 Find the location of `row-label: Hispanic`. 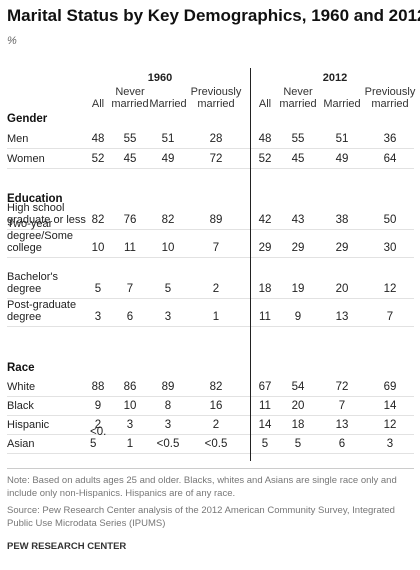

row-label: Hispanic is located at coordinates (28, 425).